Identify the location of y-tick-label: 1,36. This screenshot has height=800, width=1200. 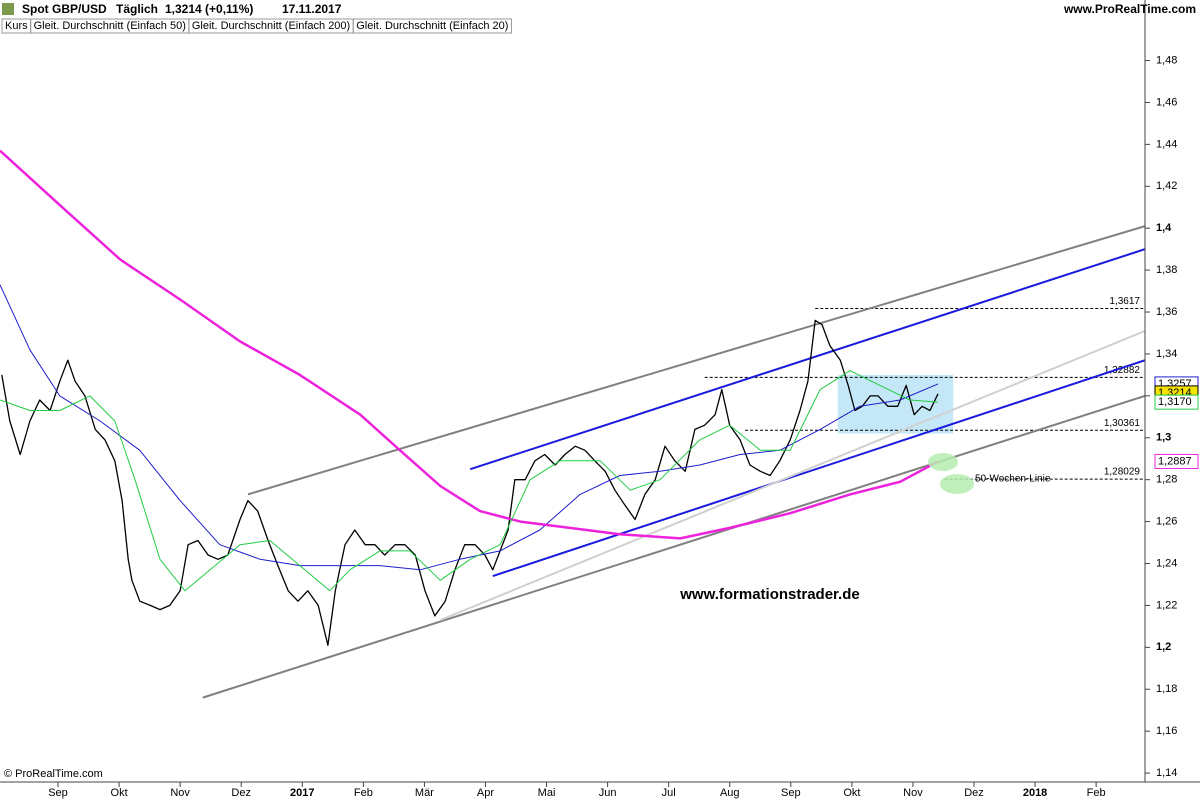
(1166, 312).